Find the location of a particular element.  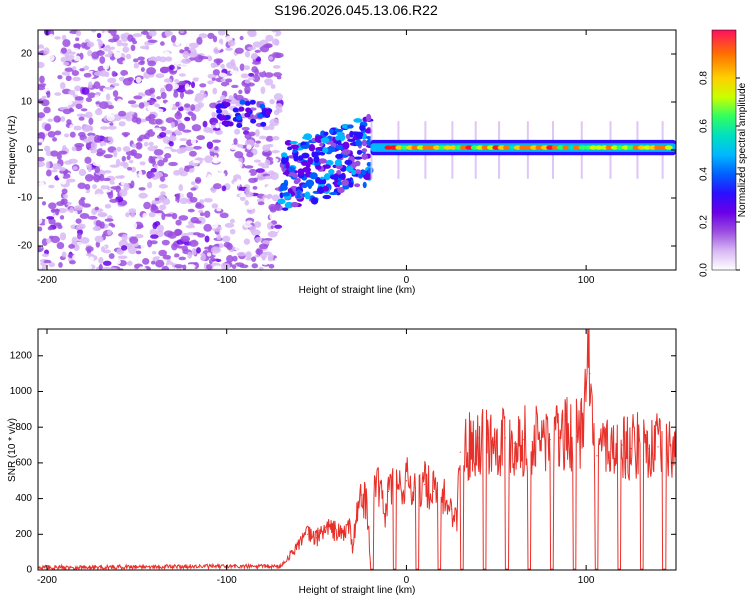

heatmap-x-tick-label: -200 is located at coordinates (47, 280).